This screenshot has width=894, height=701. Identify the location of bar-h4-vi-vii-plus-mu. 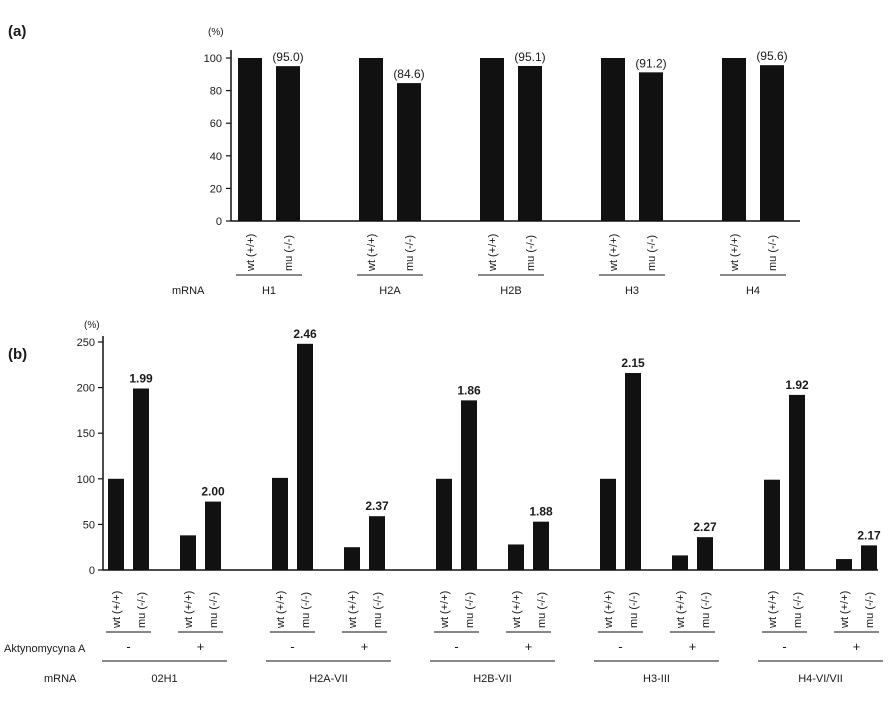
(869, 557).